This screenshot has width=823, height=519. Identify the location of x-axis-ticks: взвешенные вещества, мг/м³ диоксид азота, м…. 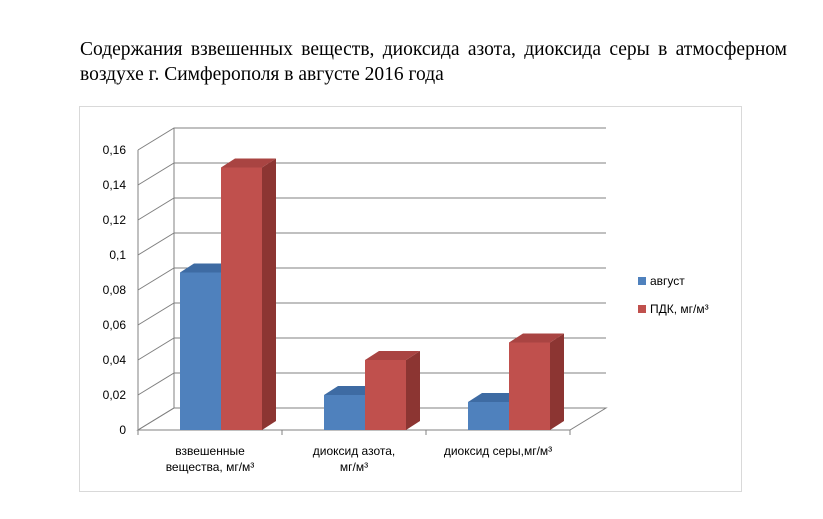
(354, 452).